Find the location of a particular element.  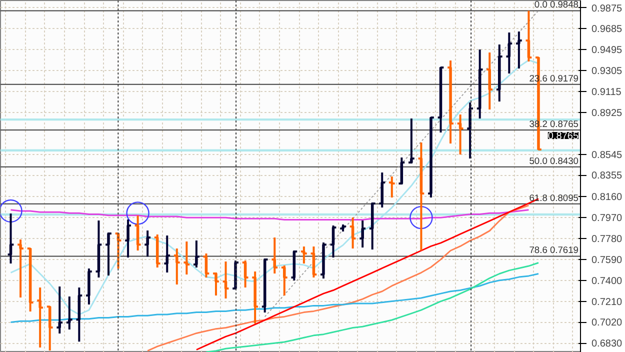

y-tick-label: 0.9875 is located at coordinates (607, 8).